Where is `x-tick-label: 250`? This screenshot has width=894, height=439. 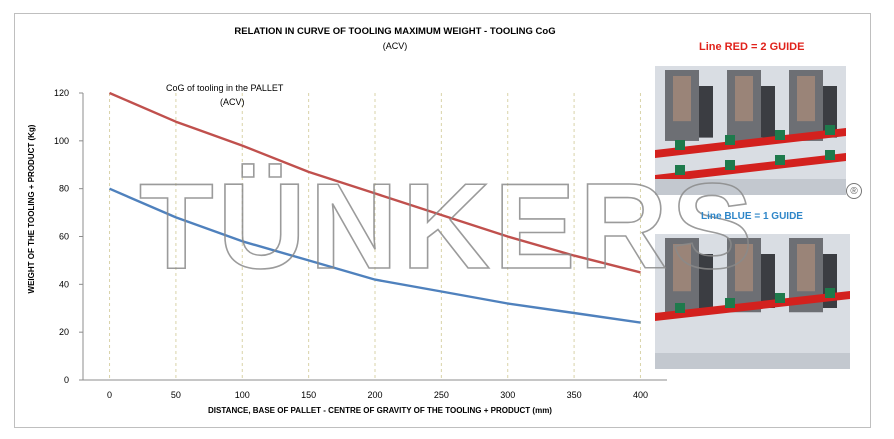 x-tick-label: 250 is located at coordinates (441, 395).